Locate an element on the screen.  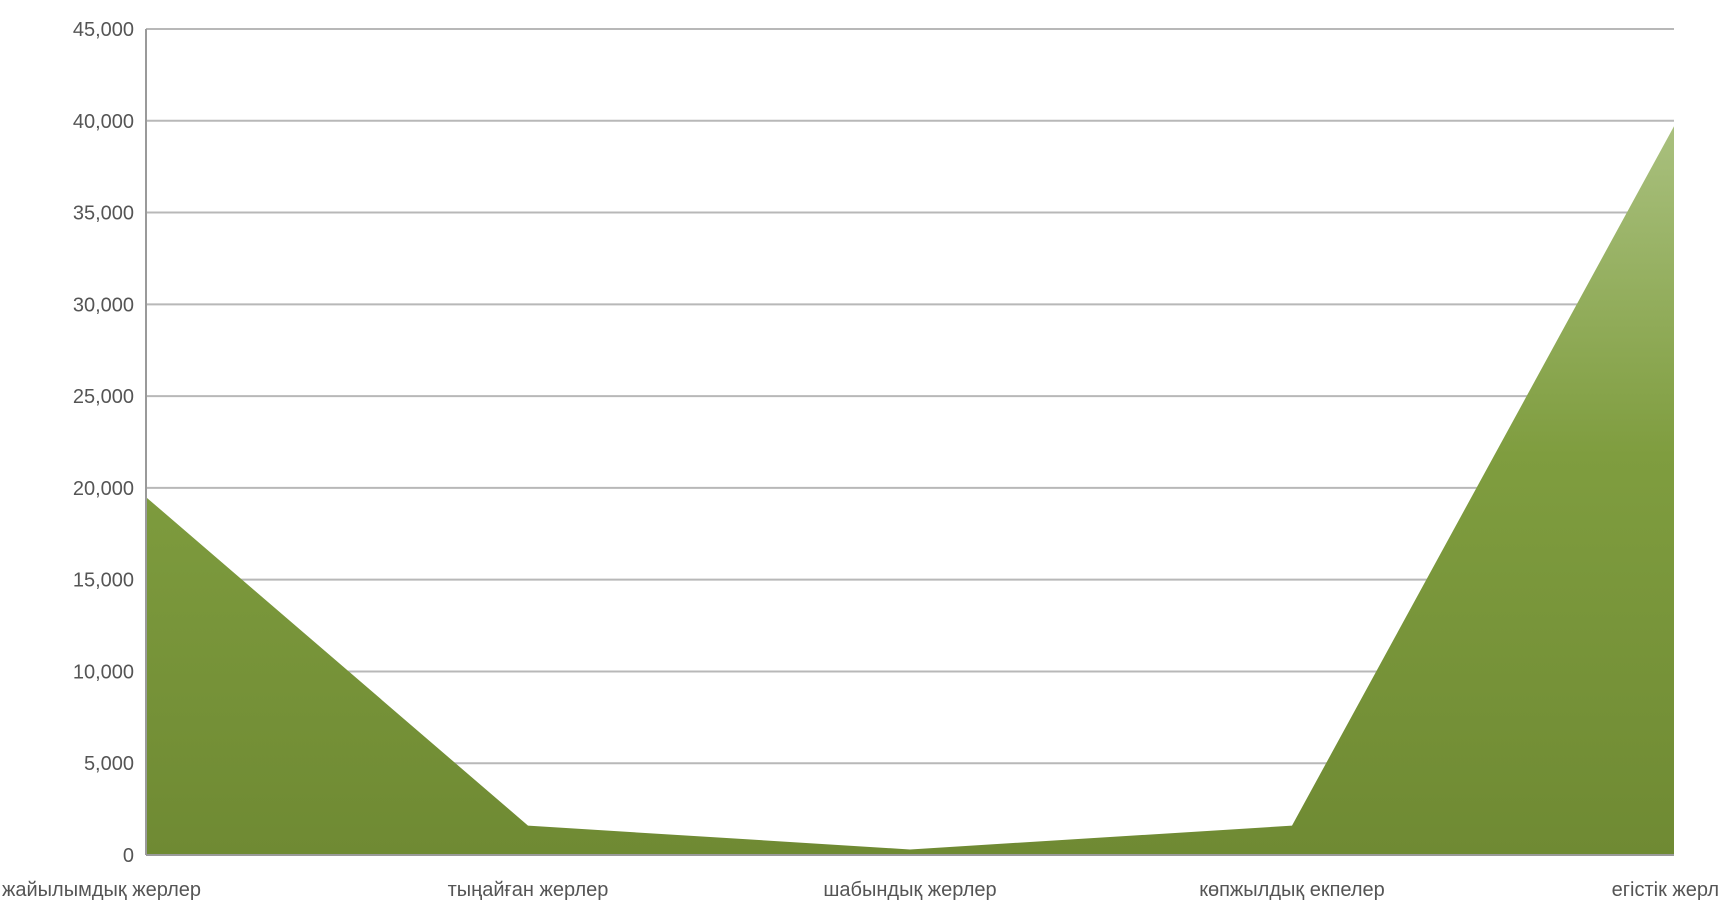
y-tick-label: 20,000 is located at coordinates (103, 489).